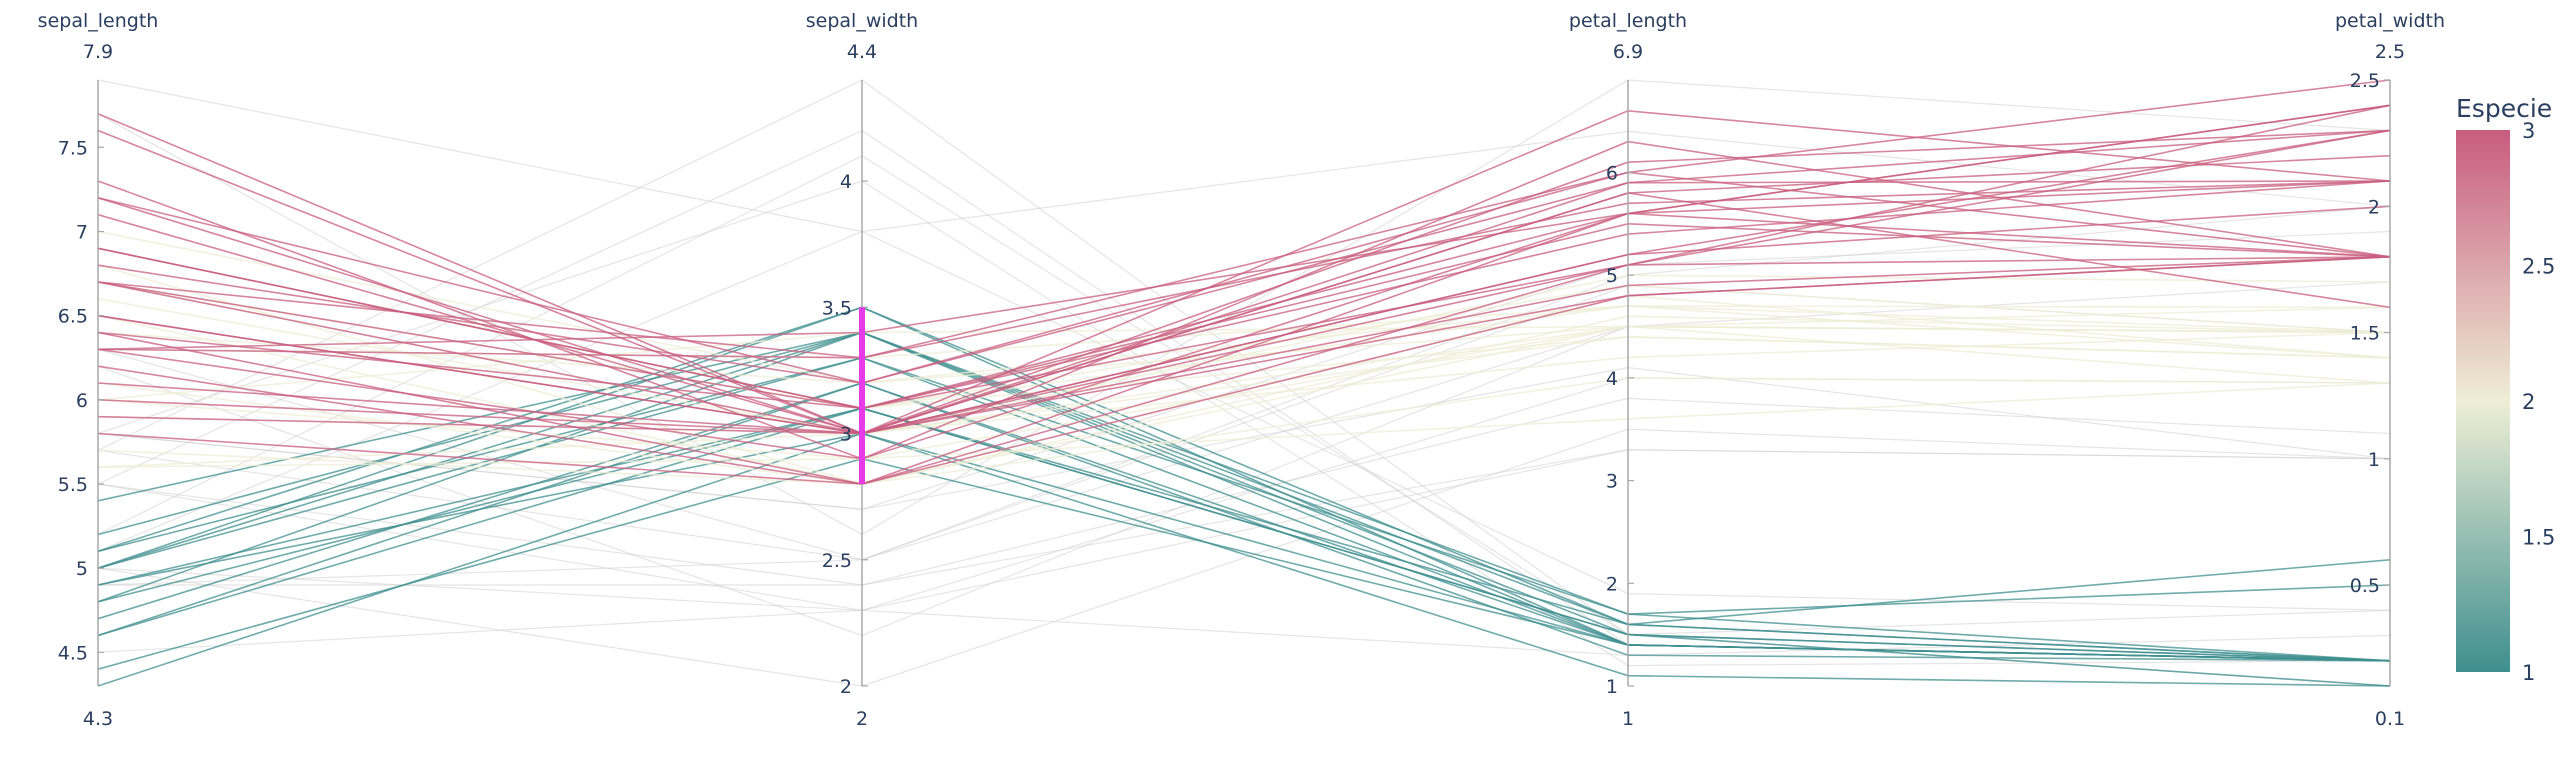 This screenshot has width=2560, height=770. Describe the element at coordinates (98, 370) in the screenshot. I see `axis-sepal_length: sepal_length 7.9 4.3 4.5 5 5.5 6 6.5 7 7.5` at that location.